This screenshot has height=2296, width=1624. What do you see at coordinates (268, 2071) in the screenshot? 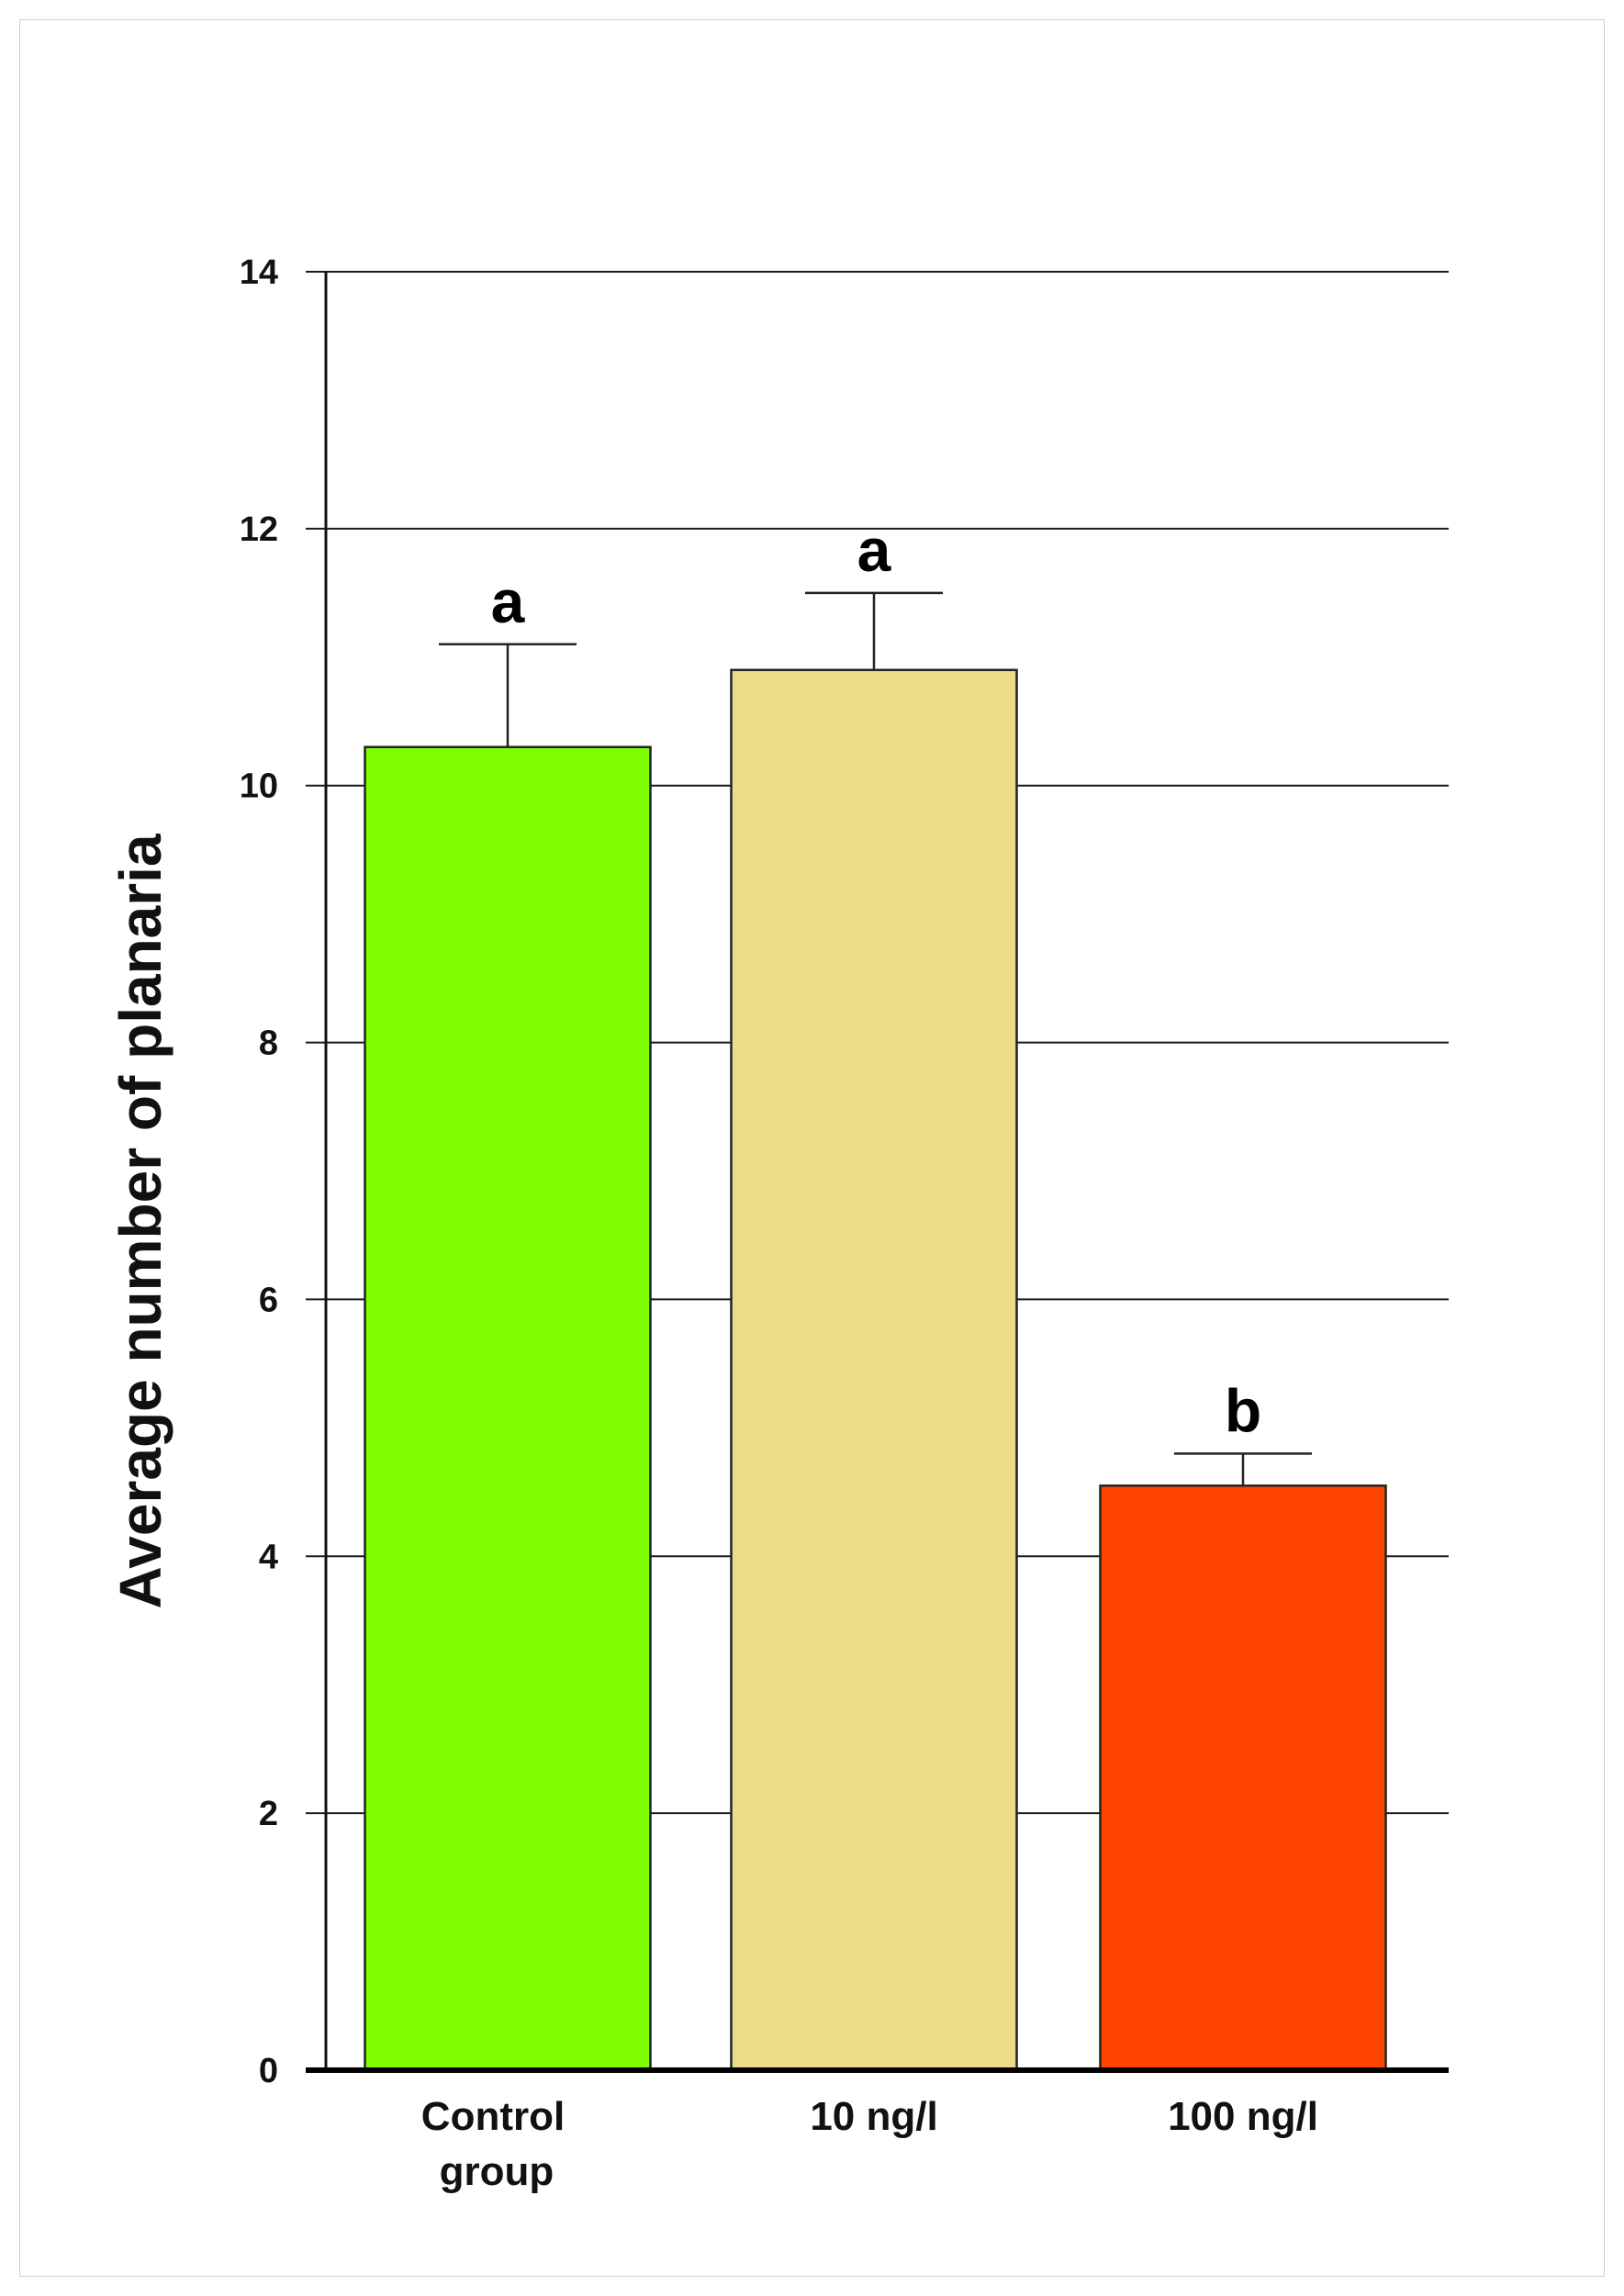
I see `y-tick-label: 0` at bounding box center [268, 2071].